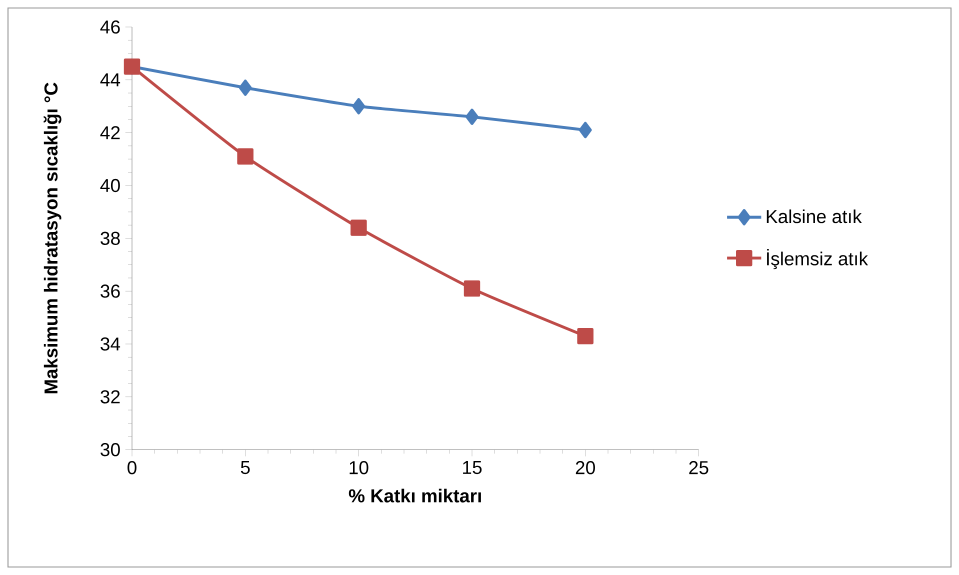 The width and height of the screenshot is (959, 575). What do you see at coordinates (698, 467) in the screenshot?
I see `x-tick-label: 25` at bounding box center [698, 467].